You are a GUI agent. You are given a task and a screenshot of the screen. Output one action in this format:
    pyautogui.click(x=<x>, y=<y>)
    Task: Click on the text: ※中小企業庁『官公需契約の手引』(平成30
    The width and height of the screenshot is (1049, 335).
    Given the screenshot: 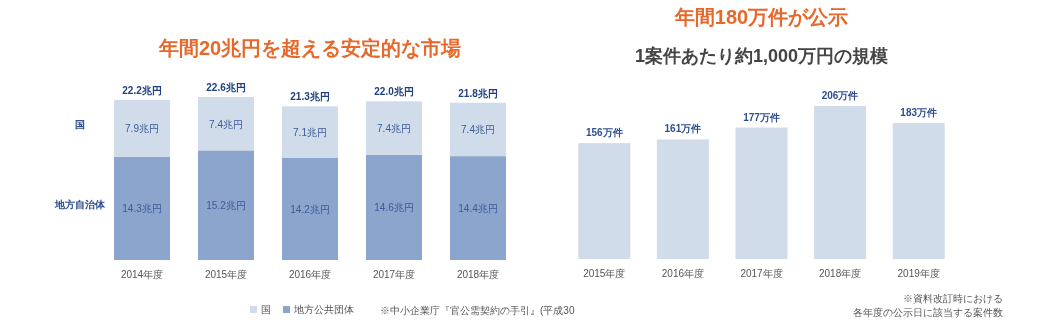 What is the action you would take?
    pyautogui.click(x=477, y=310)
    